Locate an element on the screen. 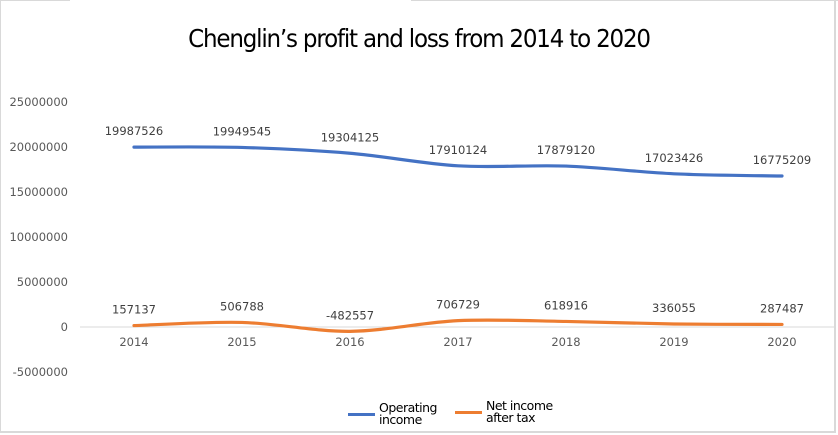 The height and width of the screenshot is (435, 838). data-label: 19304125 is located at coordinates (350, 137).